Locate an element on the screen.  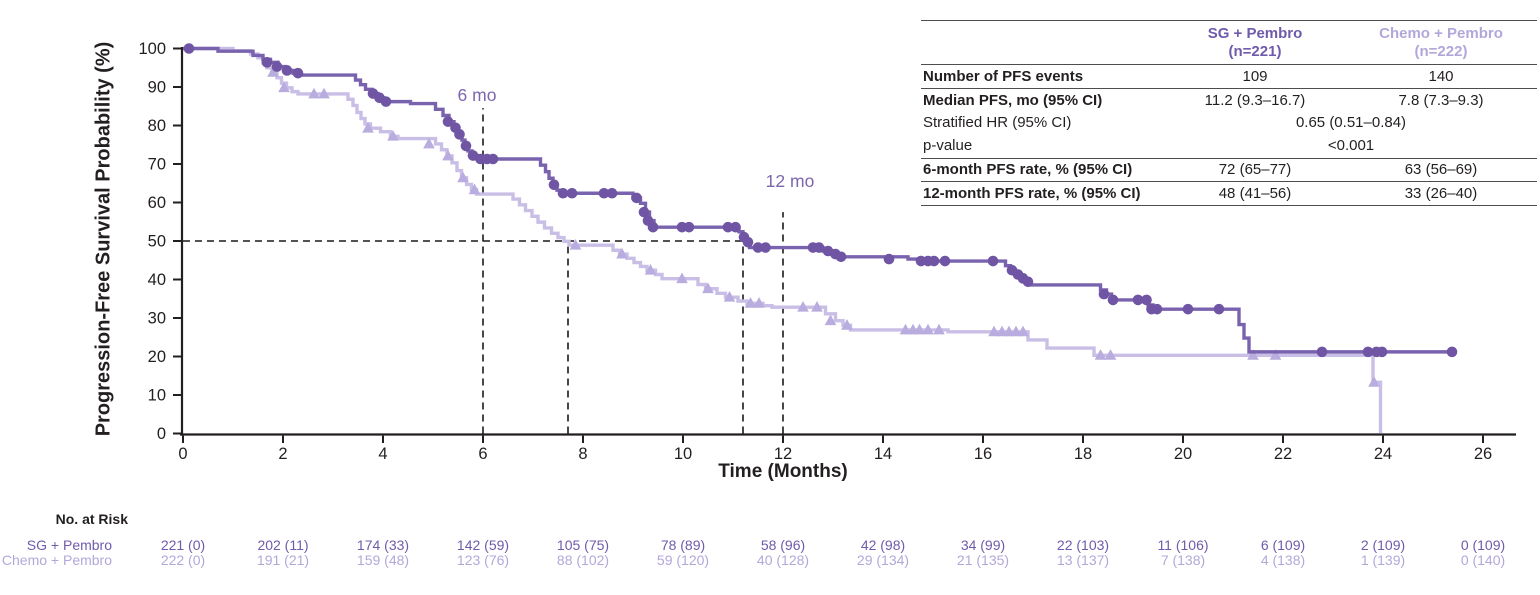
pvalue-value: <0.001 is located at coordinates (1351, 146).